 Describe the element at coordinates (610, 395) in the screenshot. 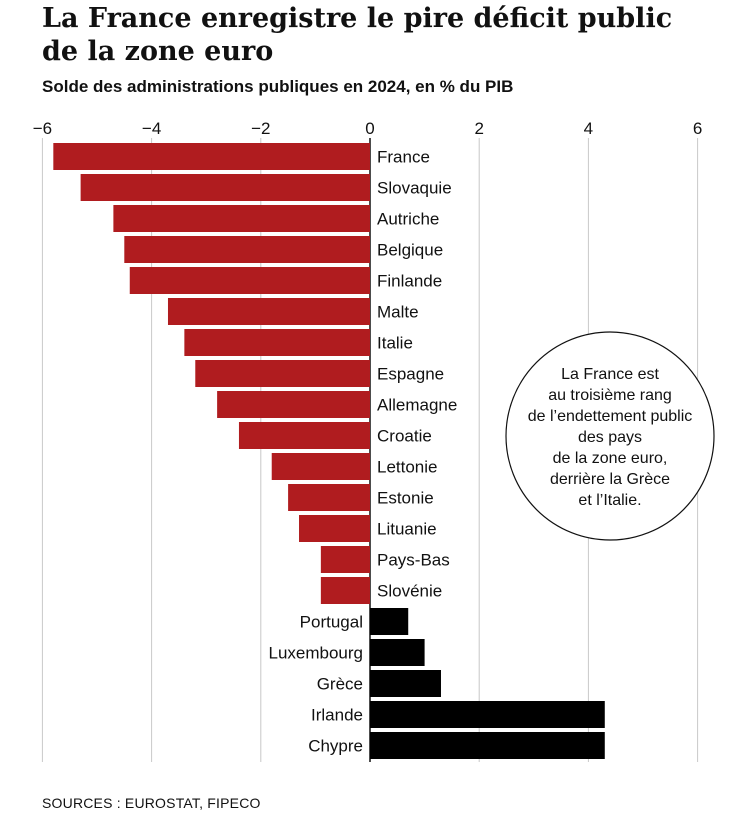

I see `annotation-line: au troisième rang` at that location.